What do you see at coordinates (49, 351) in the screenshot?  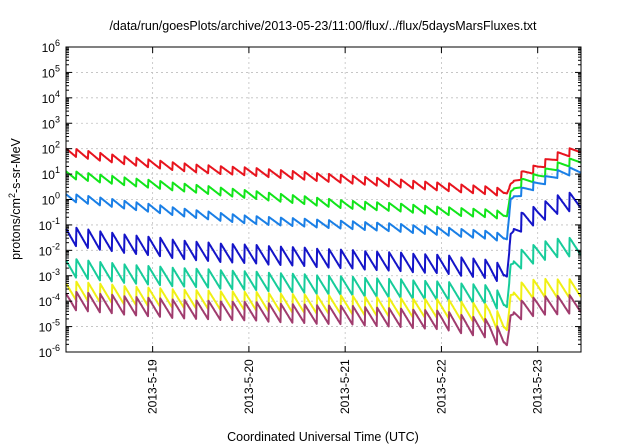 I see `y-tick-label: 10⁻⁶` at bounding box center [49, 351].